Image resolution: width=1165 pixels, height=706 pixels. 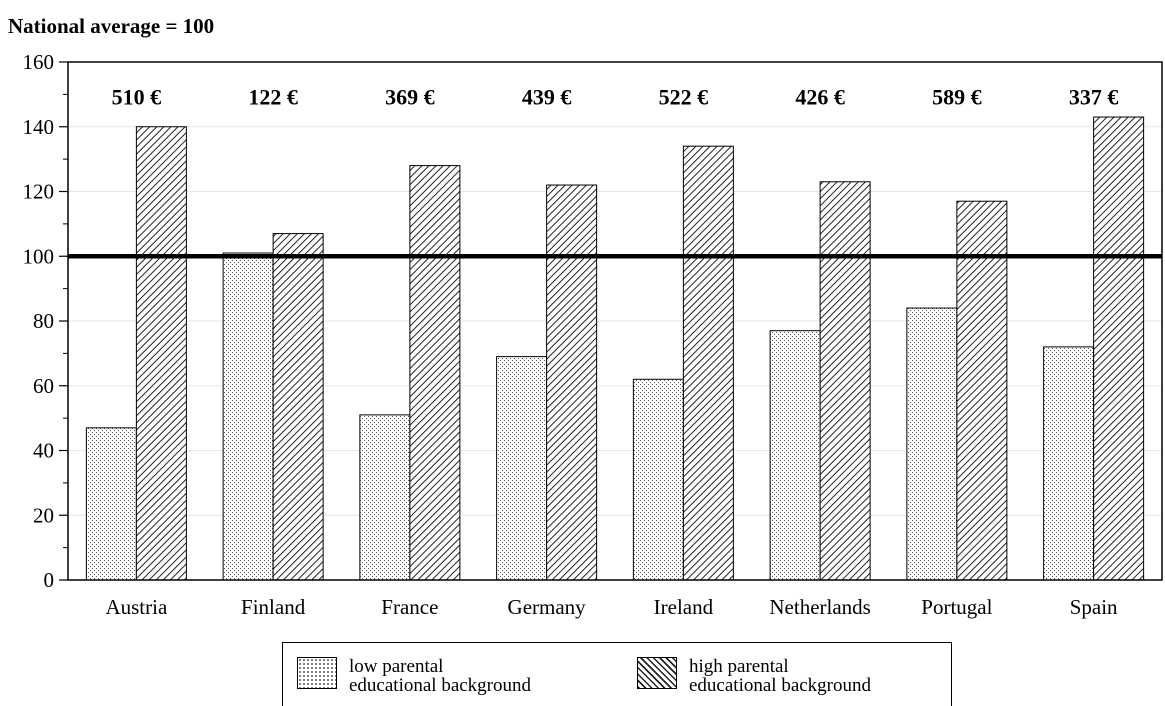 I want to click on y-tick-label: 120, so click(x=39, y=192).